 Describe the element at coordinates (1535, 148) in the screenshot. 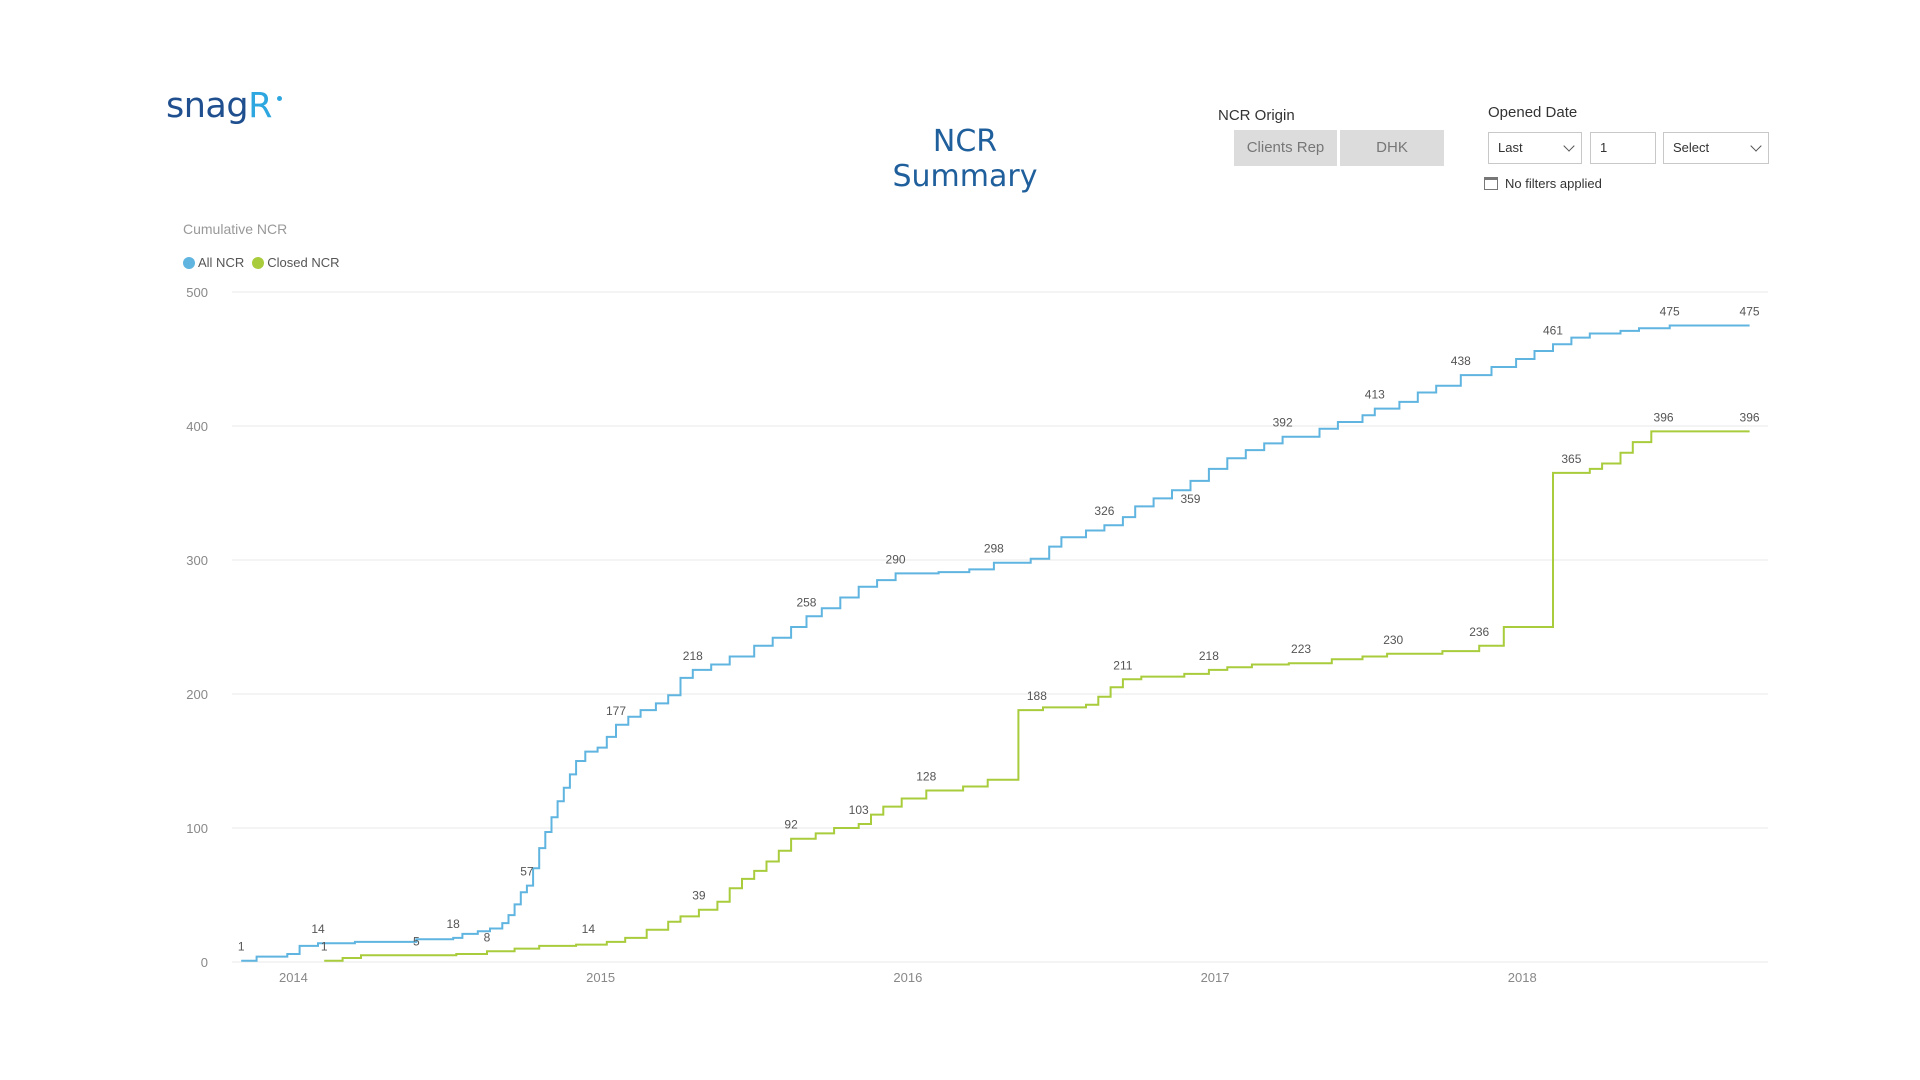

I see `period-dropdown: Last` at that location.